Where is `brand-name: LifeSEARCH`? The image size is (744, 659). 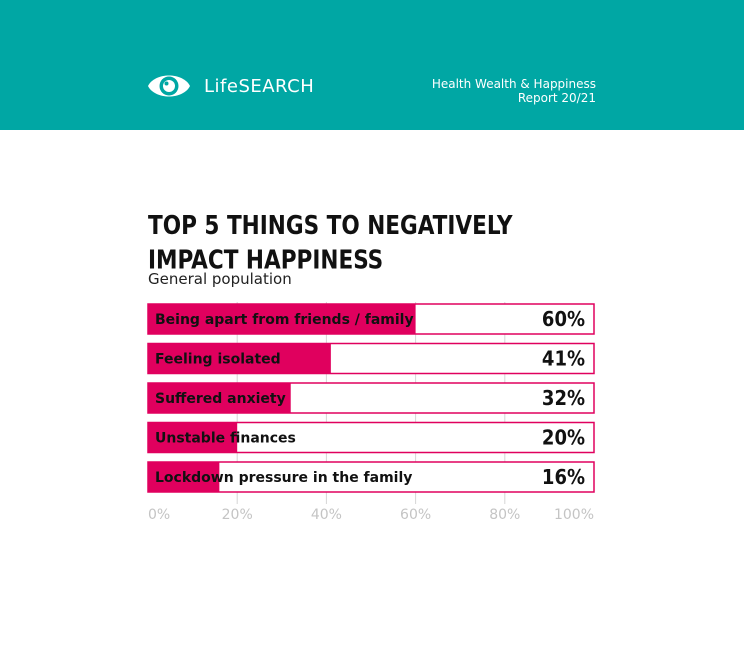
brand-name: LifeSEARCH is located at coordinates (259, 86).